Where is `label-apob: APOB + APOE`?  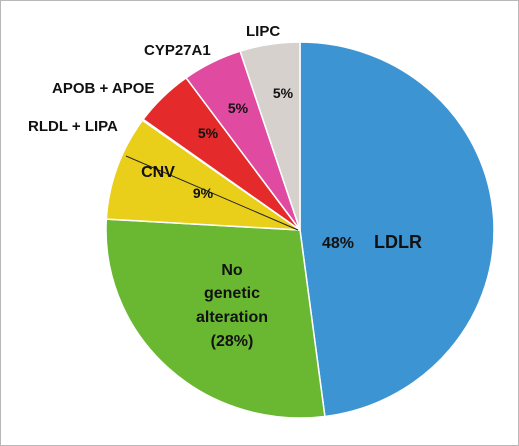
label-apob: APOB + APOE is located at coordinates (103, 88).